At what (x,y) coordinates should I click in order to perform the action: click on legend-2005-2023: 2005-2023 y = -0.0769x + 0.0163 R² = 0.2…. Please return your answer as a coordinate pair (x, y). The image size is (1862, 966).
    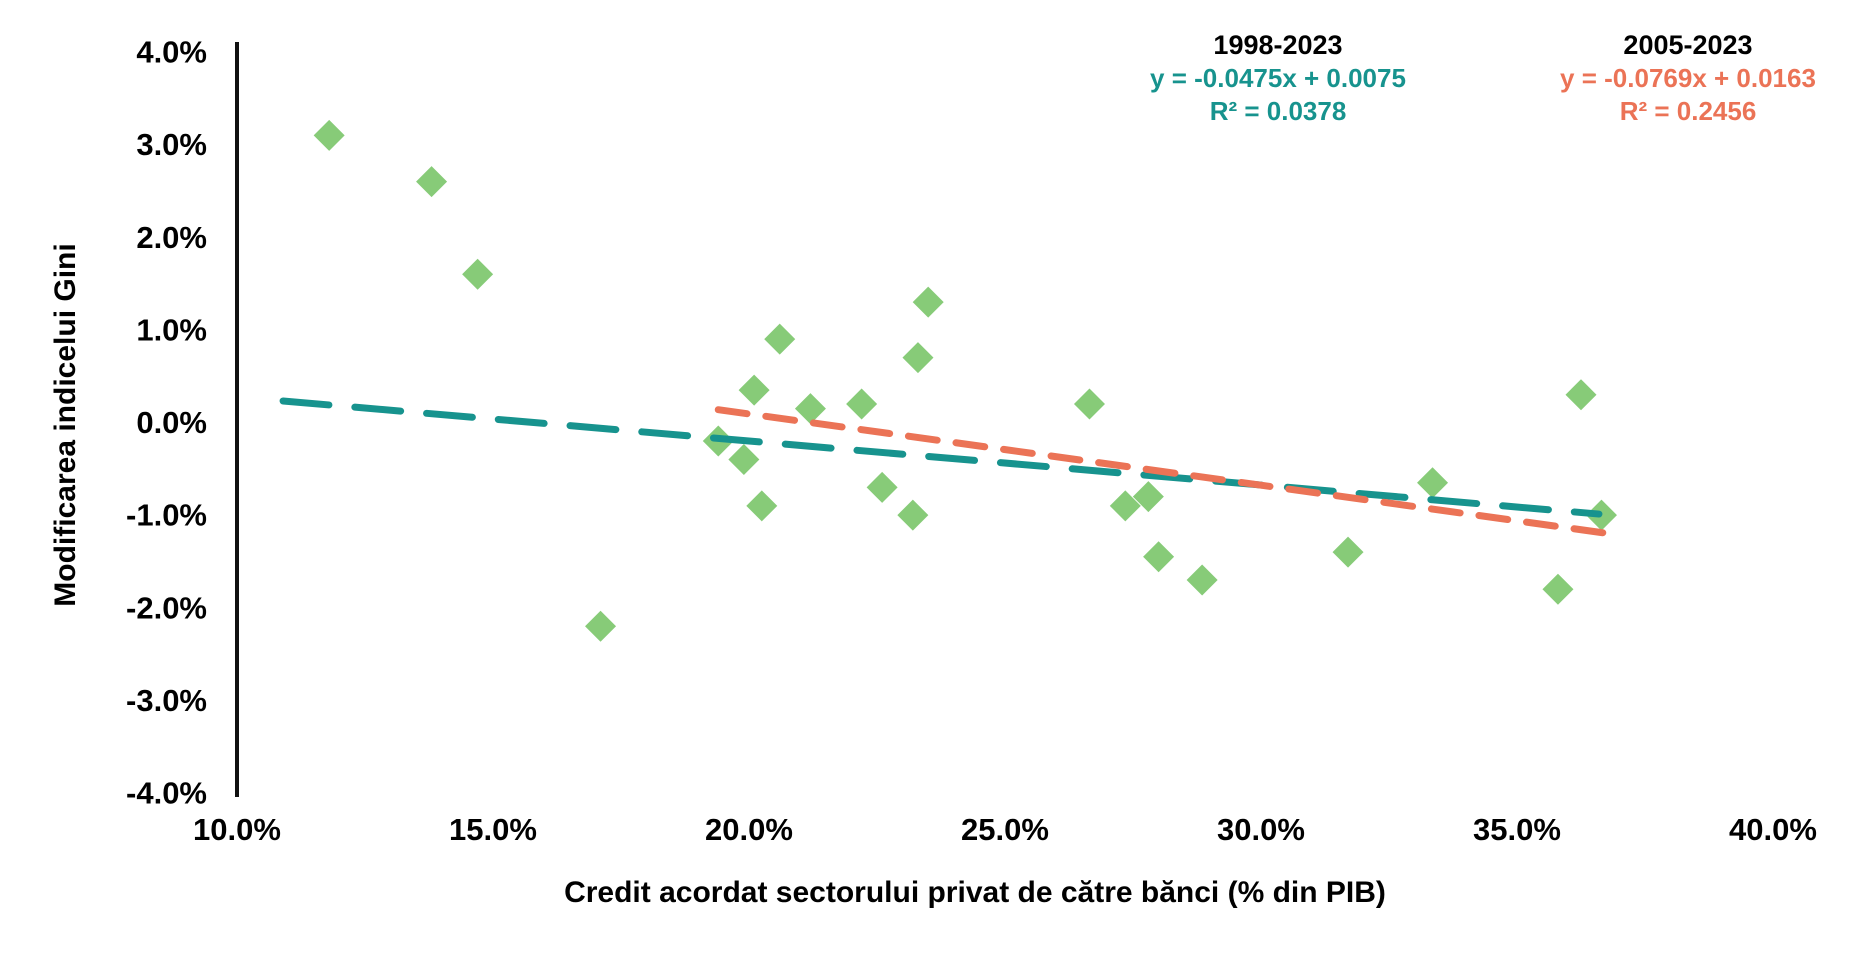
    Looking at the image, I should click on (1688, 78).